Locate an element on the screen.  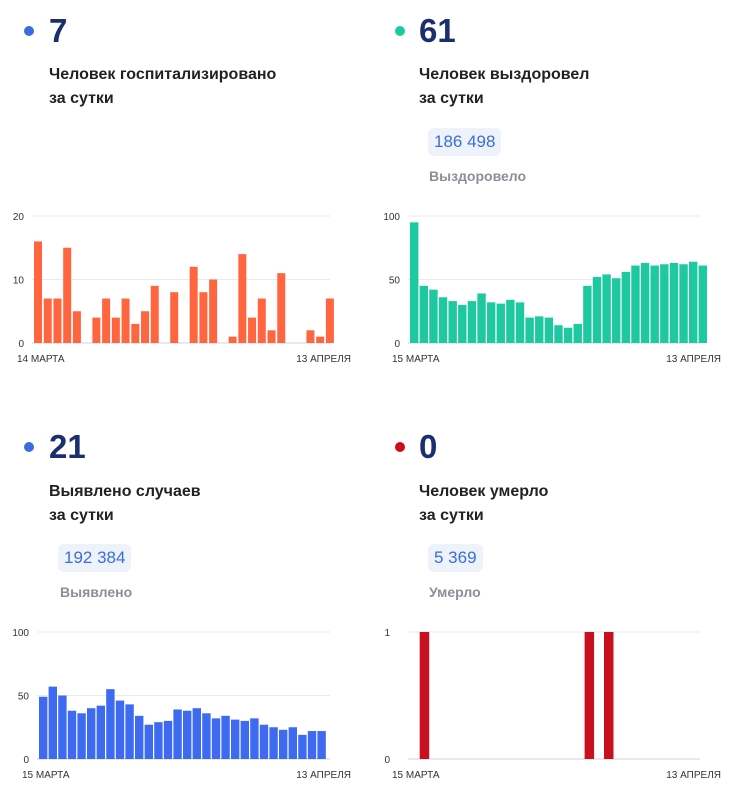
recovered-dot is located at coordinates (400, 31).